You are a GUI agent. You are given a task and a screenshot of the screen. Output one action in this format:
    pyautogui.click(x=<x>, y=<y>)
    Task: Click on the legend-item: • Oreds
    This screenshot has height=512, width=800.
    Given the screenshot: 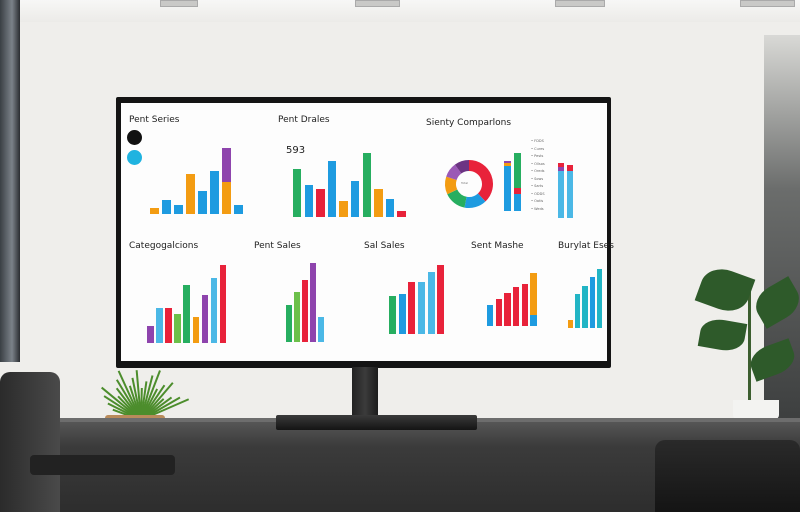 What is the action you would take?
    pyautogui.click(x=538, y=171)
    